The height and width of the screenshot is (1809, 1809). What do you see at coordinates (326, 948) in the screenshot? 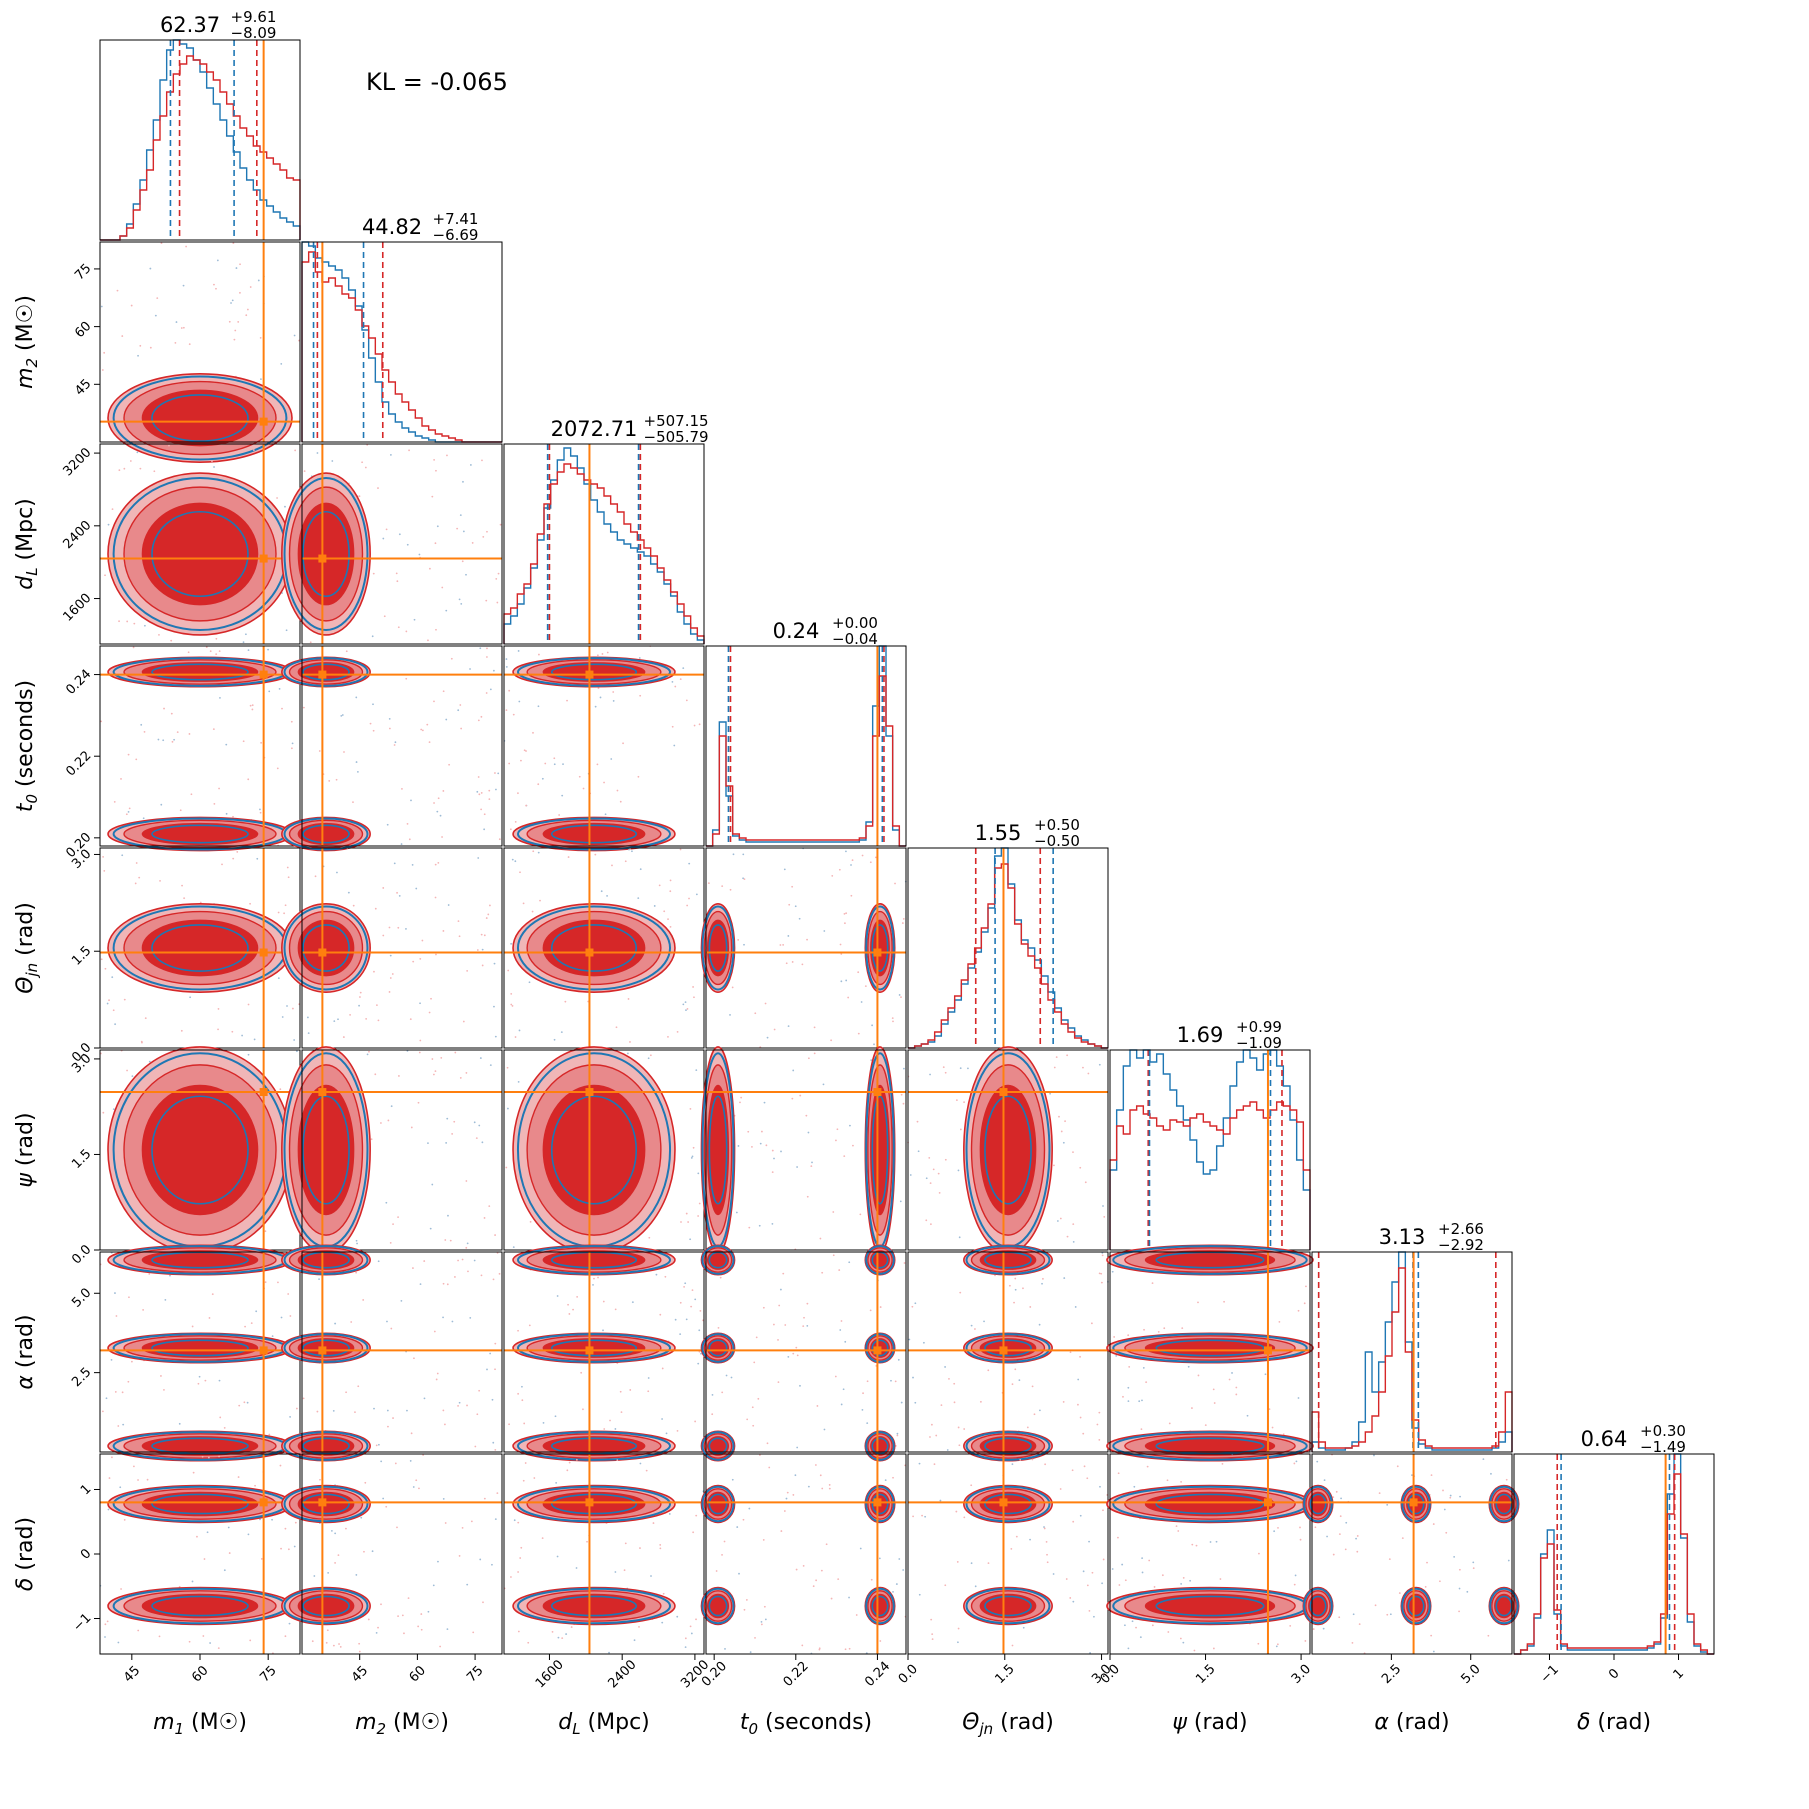
I see `contour-blue-inner` at bounding box center [326, 948].